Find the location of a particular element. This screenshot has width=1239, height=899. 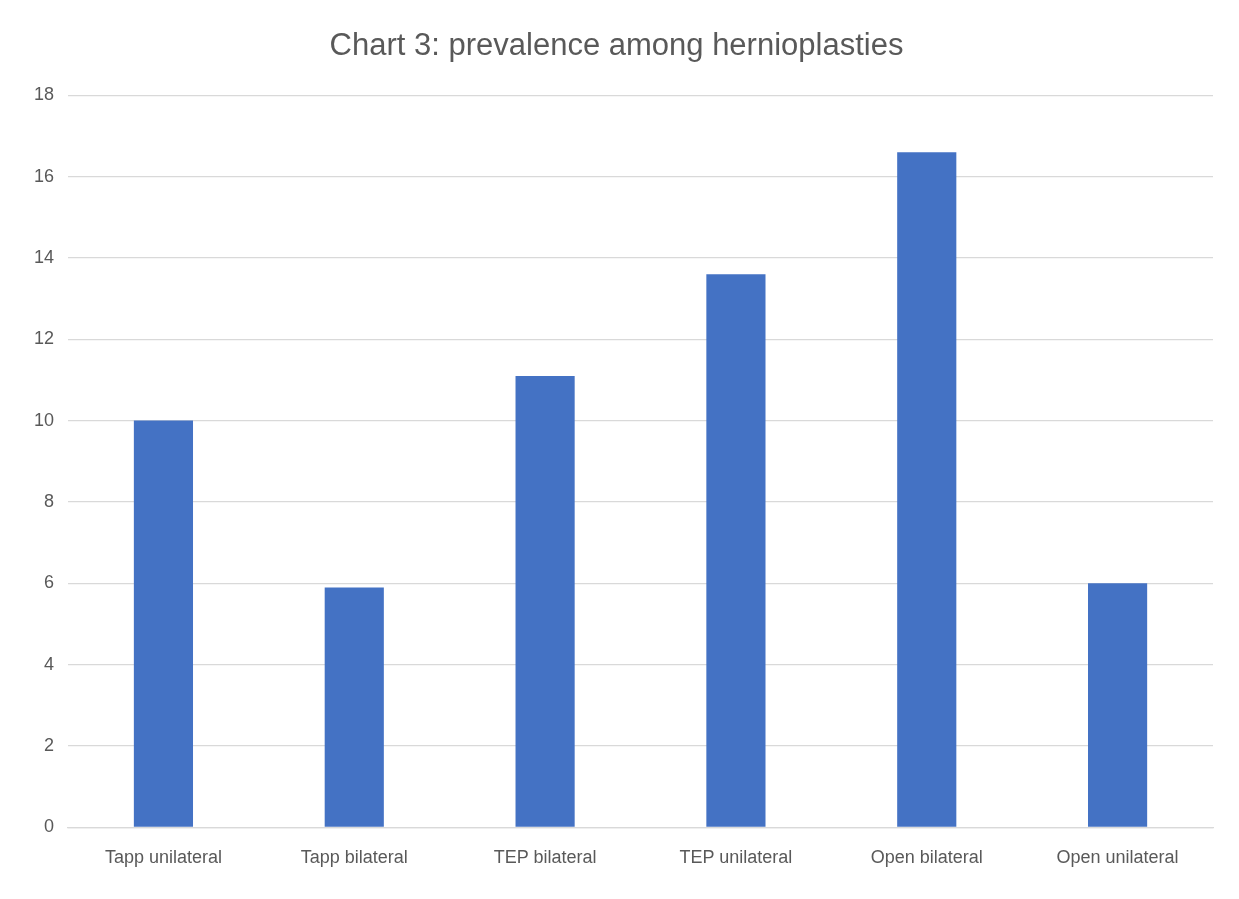

y-tick-label: 12 is located at coordinates (44, 338).